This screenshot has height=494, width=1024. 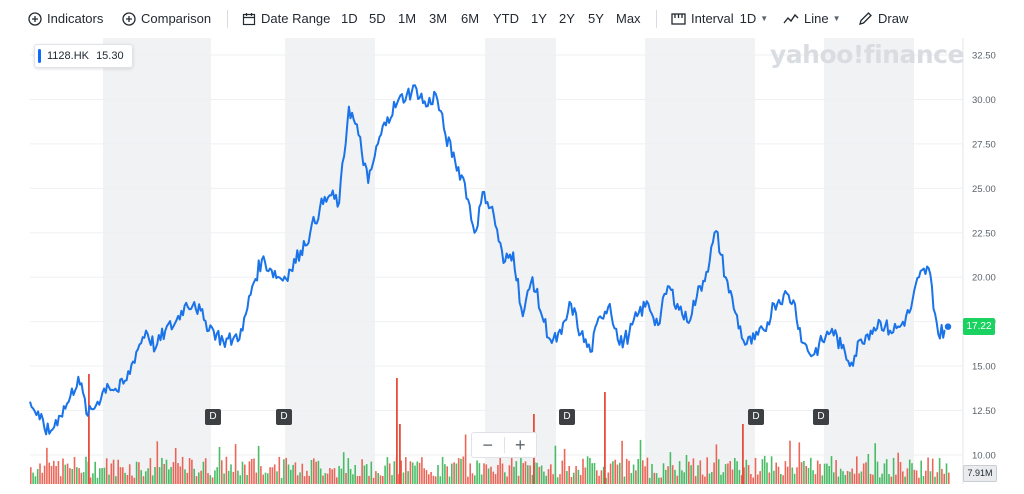 I want to click on range-ytd: YTD, so click(x=506, y=18).